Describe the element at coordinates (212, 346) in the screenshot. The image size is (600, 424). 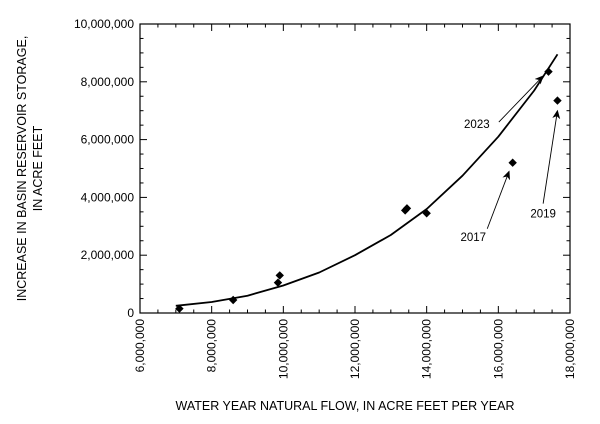
I see `x-tick-label: 8,000,000` at that location.